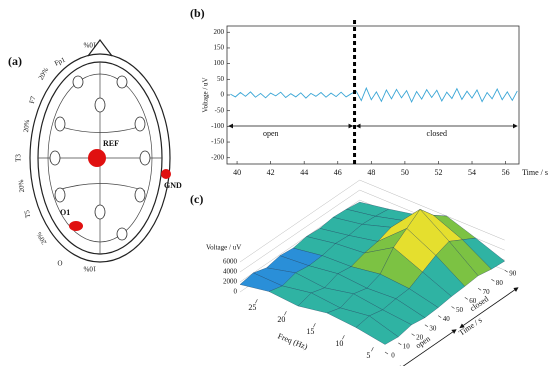  I want to click on x-tick-label: 42, so click(271, 172).